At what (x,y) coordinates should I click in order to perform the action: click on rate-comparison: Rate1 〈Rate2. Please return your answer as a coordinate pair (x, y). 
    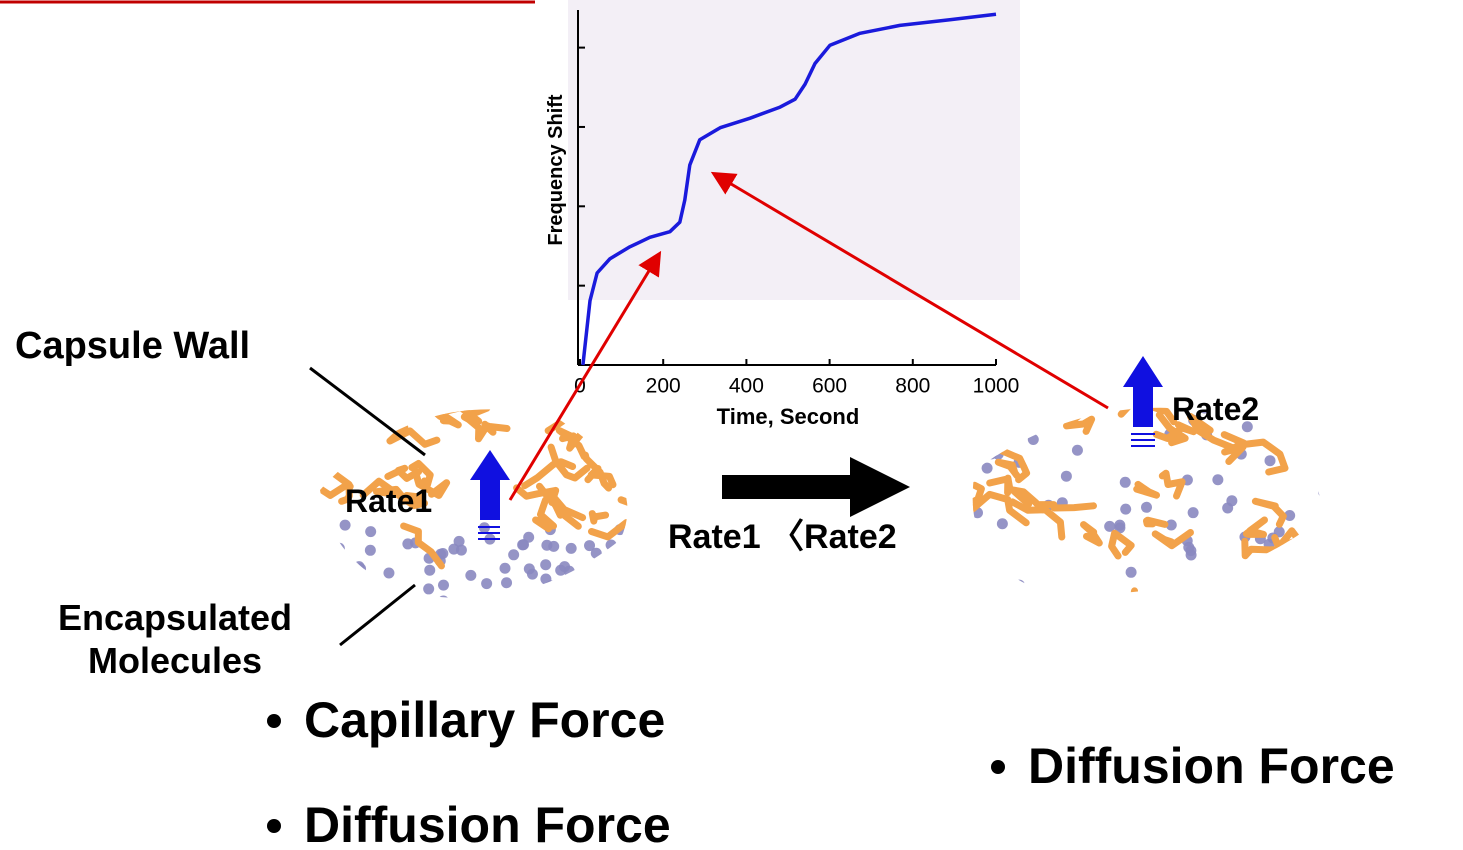
    Looking at the image, I should click on (782, 537).